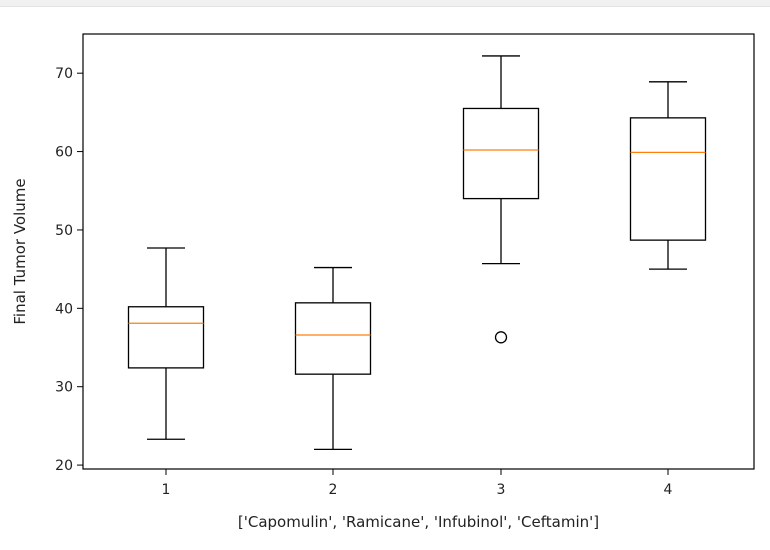  I want to click on x-tick-label: 1, so click(166, 490).